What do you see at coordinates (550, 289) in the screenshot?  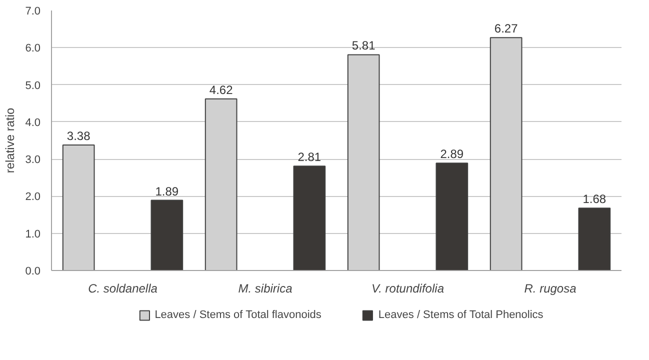 I see `x-tick-label: R. rugosa` at bounding box center [550, 289].